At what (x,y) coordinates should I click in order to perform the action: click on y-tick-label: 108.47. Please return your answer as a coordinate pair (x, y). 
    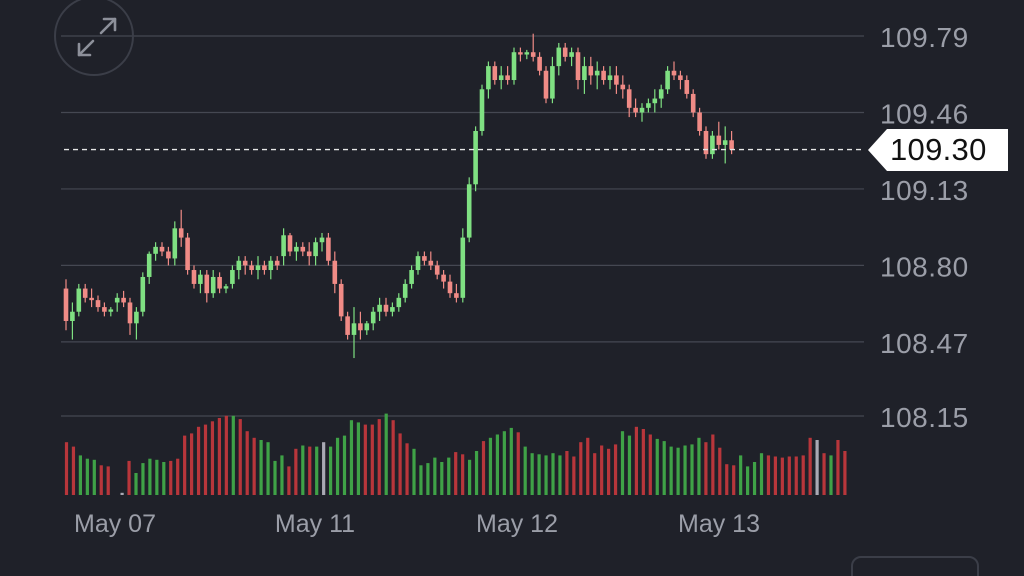
    Looking at the image, I should click on (924, 343).